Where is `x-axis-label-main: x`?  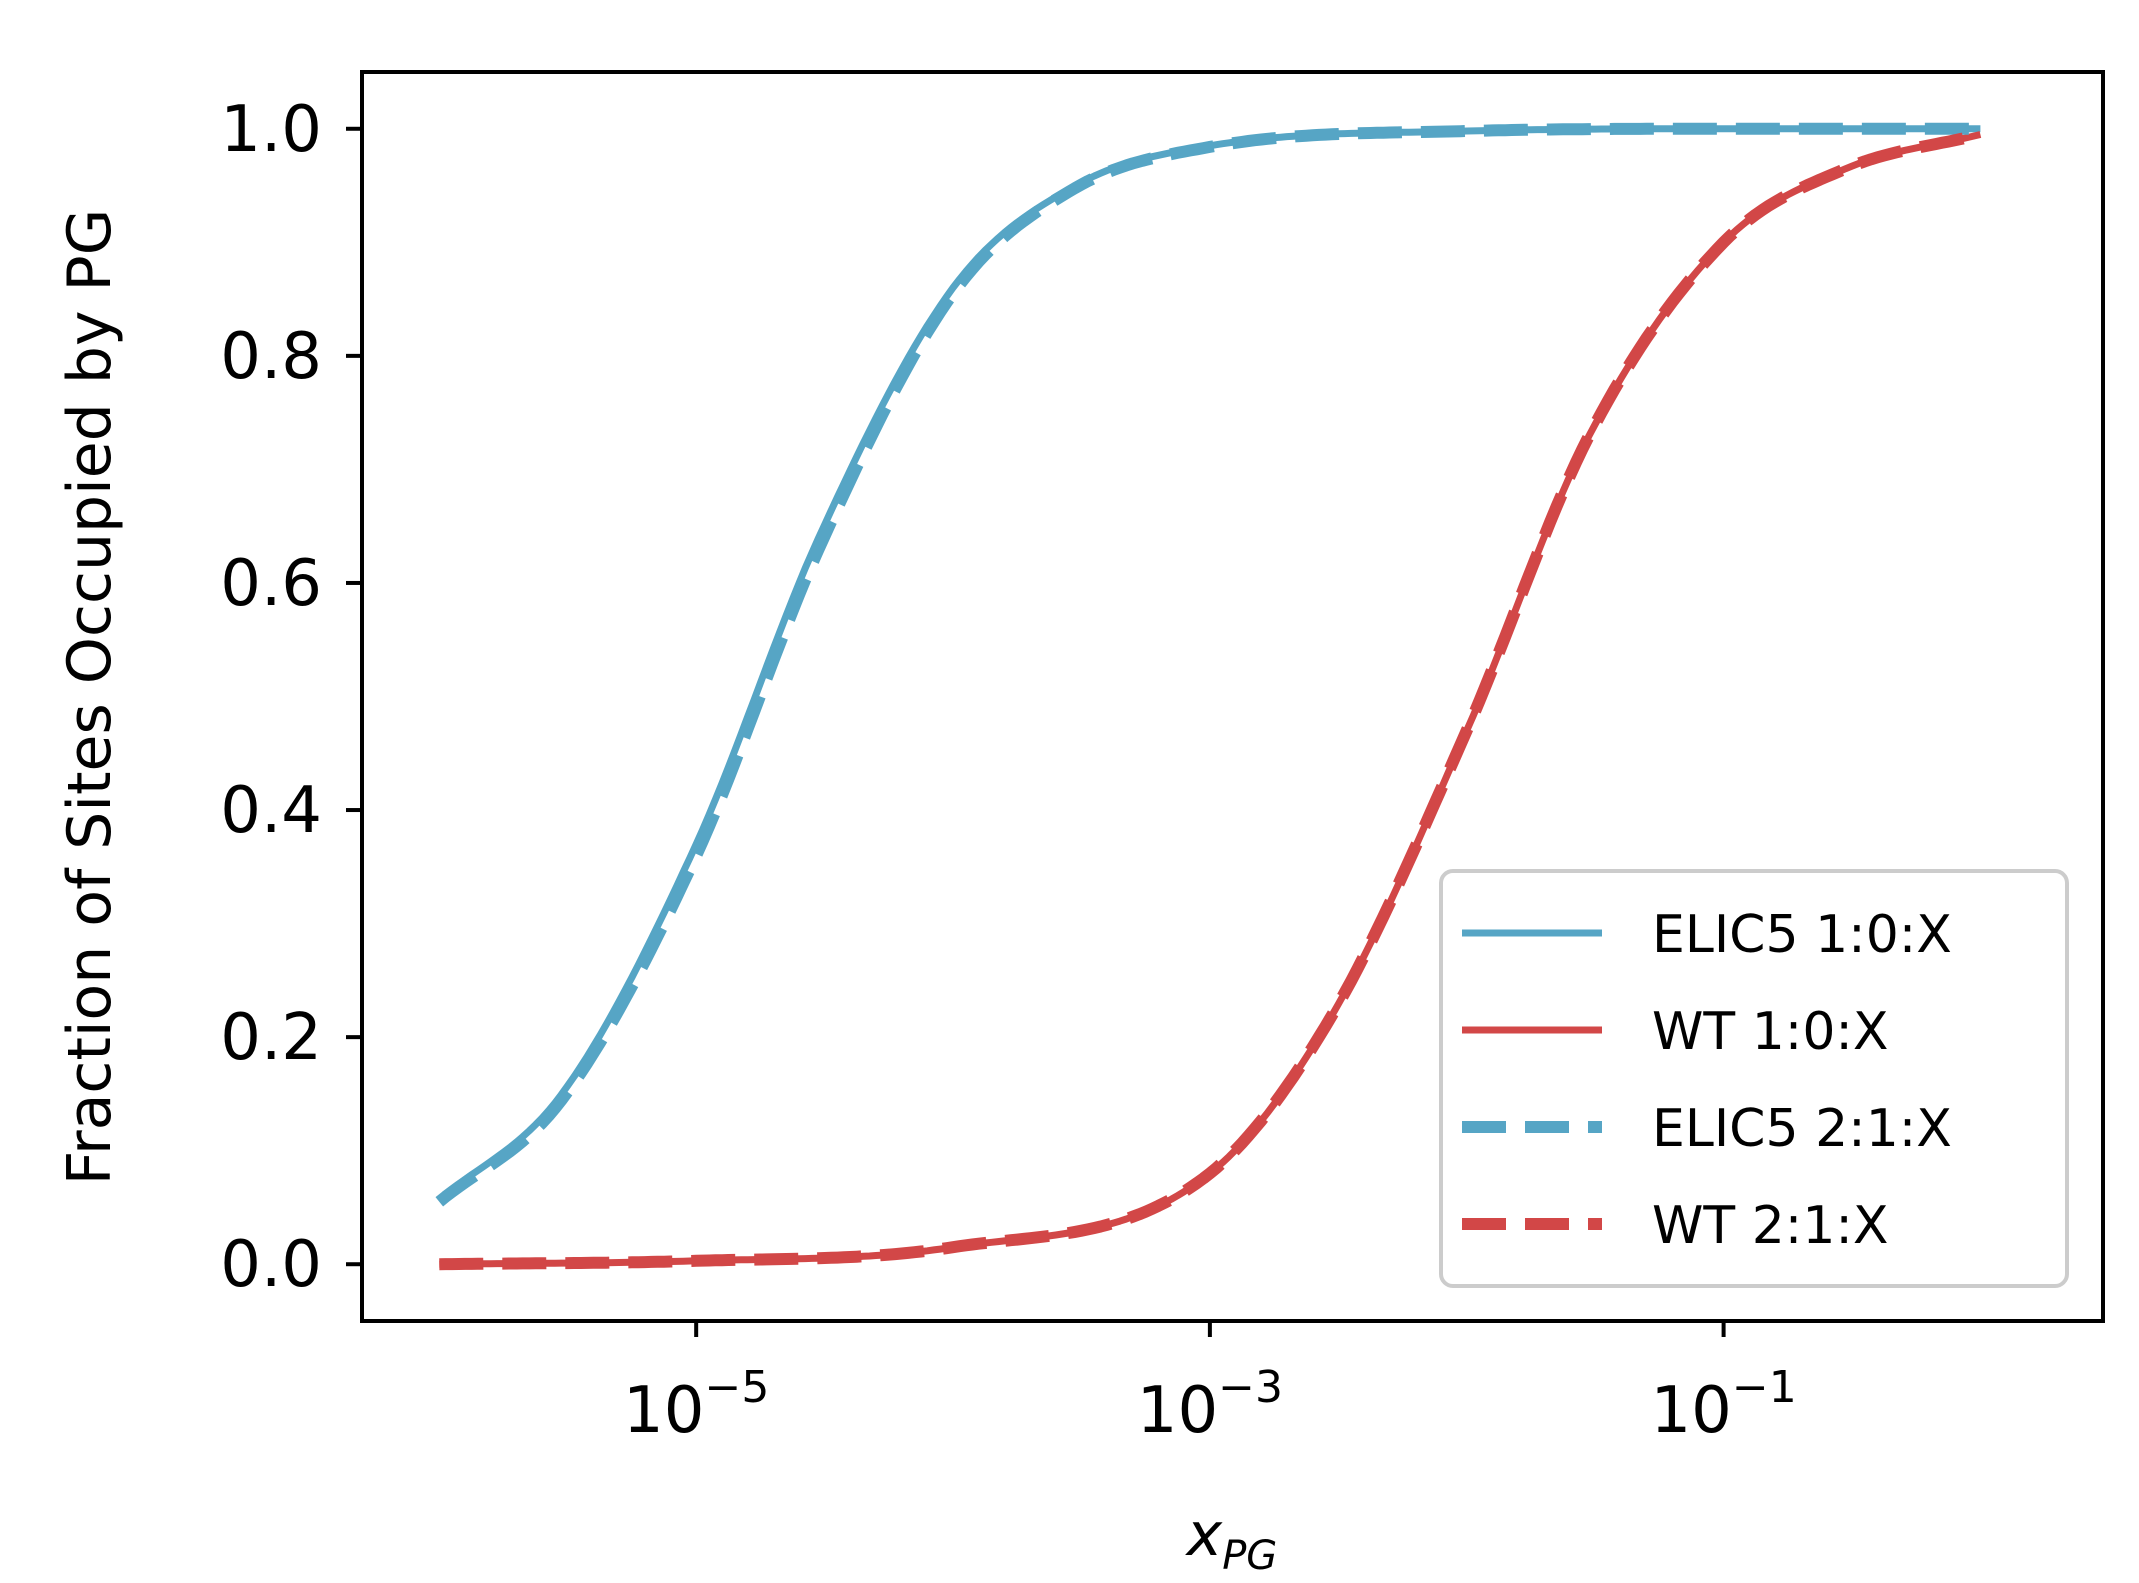
x-axis-label-main: x is located at coordinates (1204, 1535).